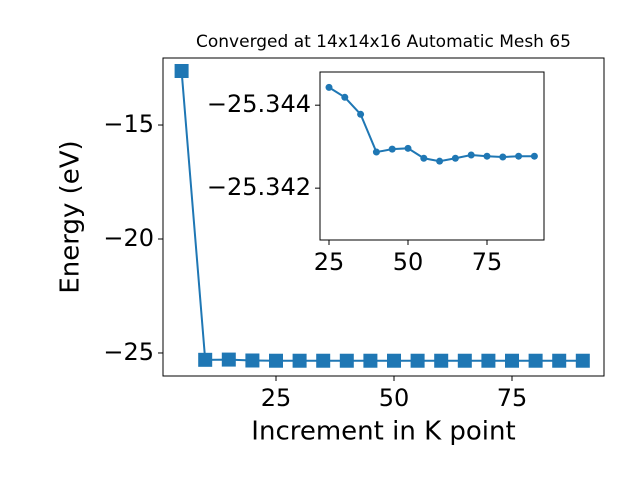  What do you see at coordinates (383, 432) in the screenshot?
I see `x-axis-label: Increment in K point` at bounding box center [383, 432].